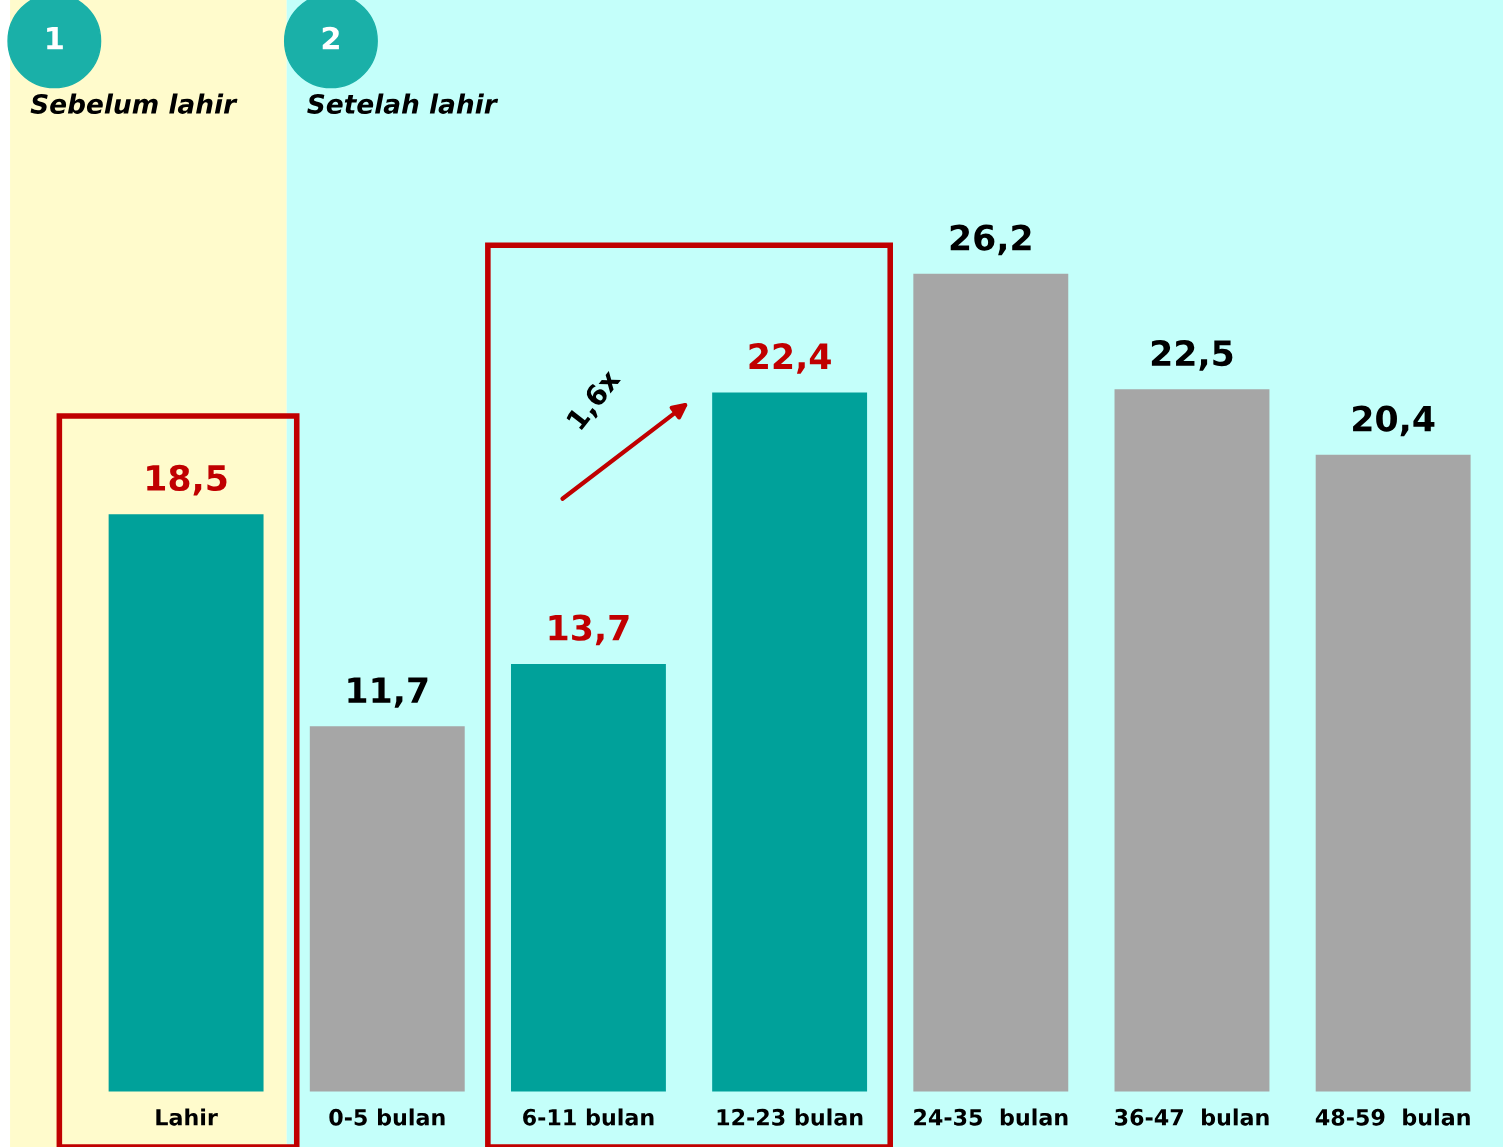 The height and width of the screenshot is (1147, 1503). I want to click on text: 1, so click(55, 38).